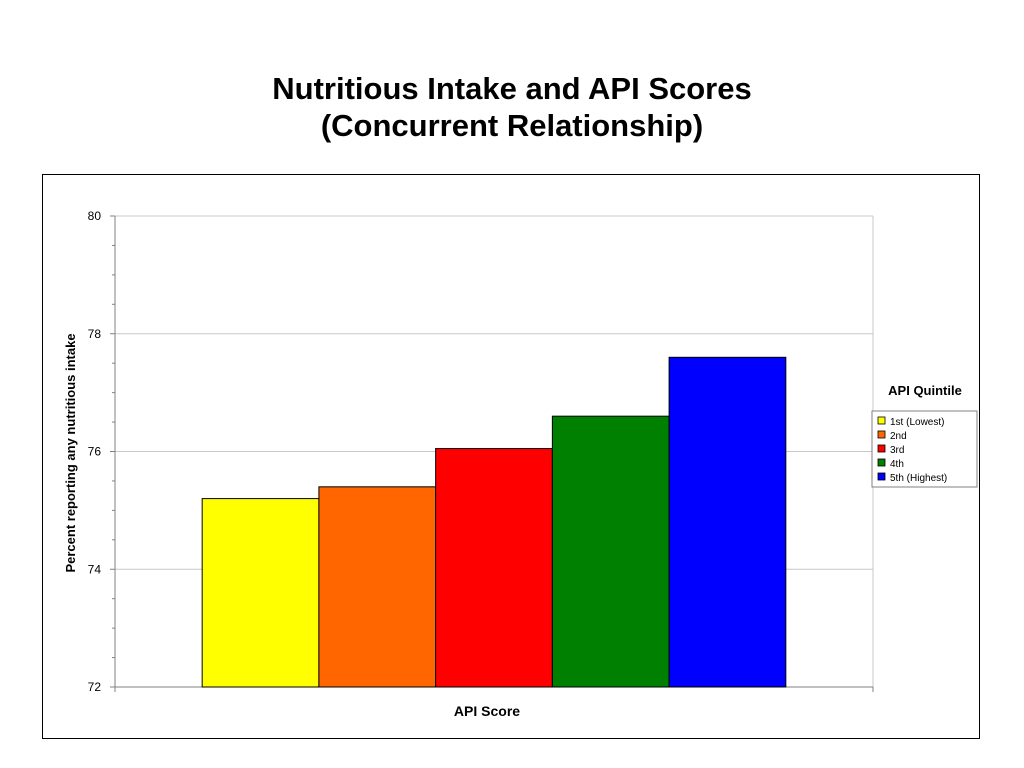  What do you see at coordinates (512, 125) in the screenshot?
I see `chart-title-line-2: (Concurrent Relationship)` at bounding box center [512, 125].